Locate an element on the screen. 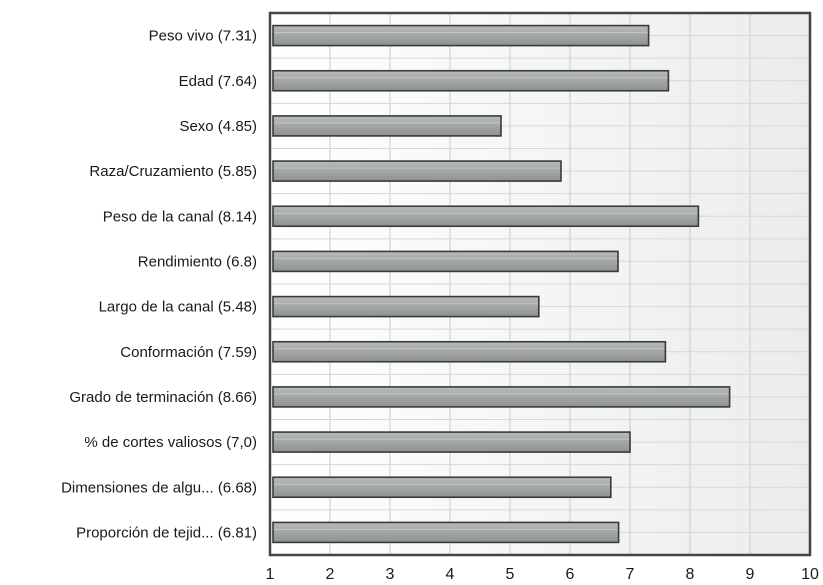 The image size is (823, 585). x-tick-label: 10 is located at coordinates (810, 574).